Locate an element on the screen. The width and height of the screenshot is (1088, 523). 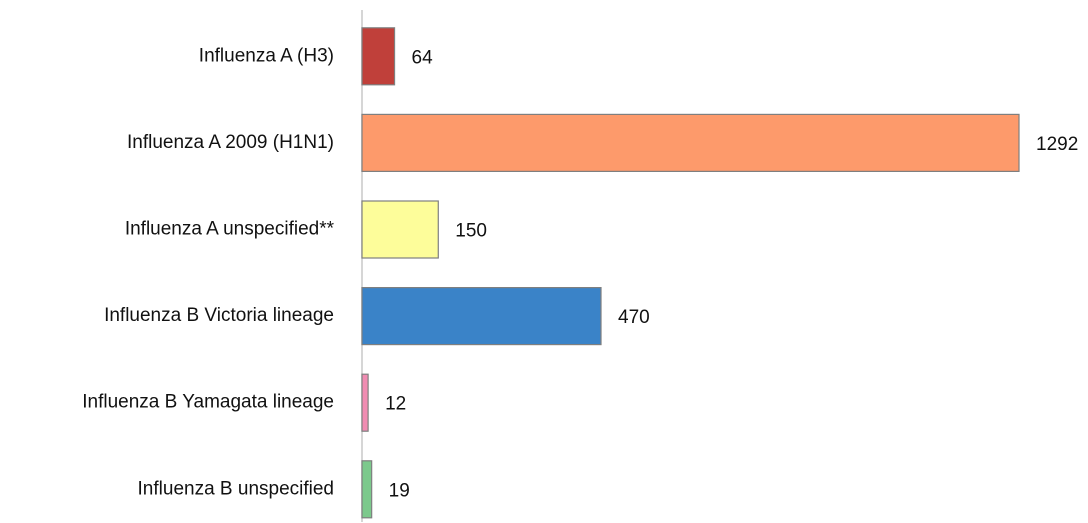
value-label: 150 is located at coordinates (471, 231).